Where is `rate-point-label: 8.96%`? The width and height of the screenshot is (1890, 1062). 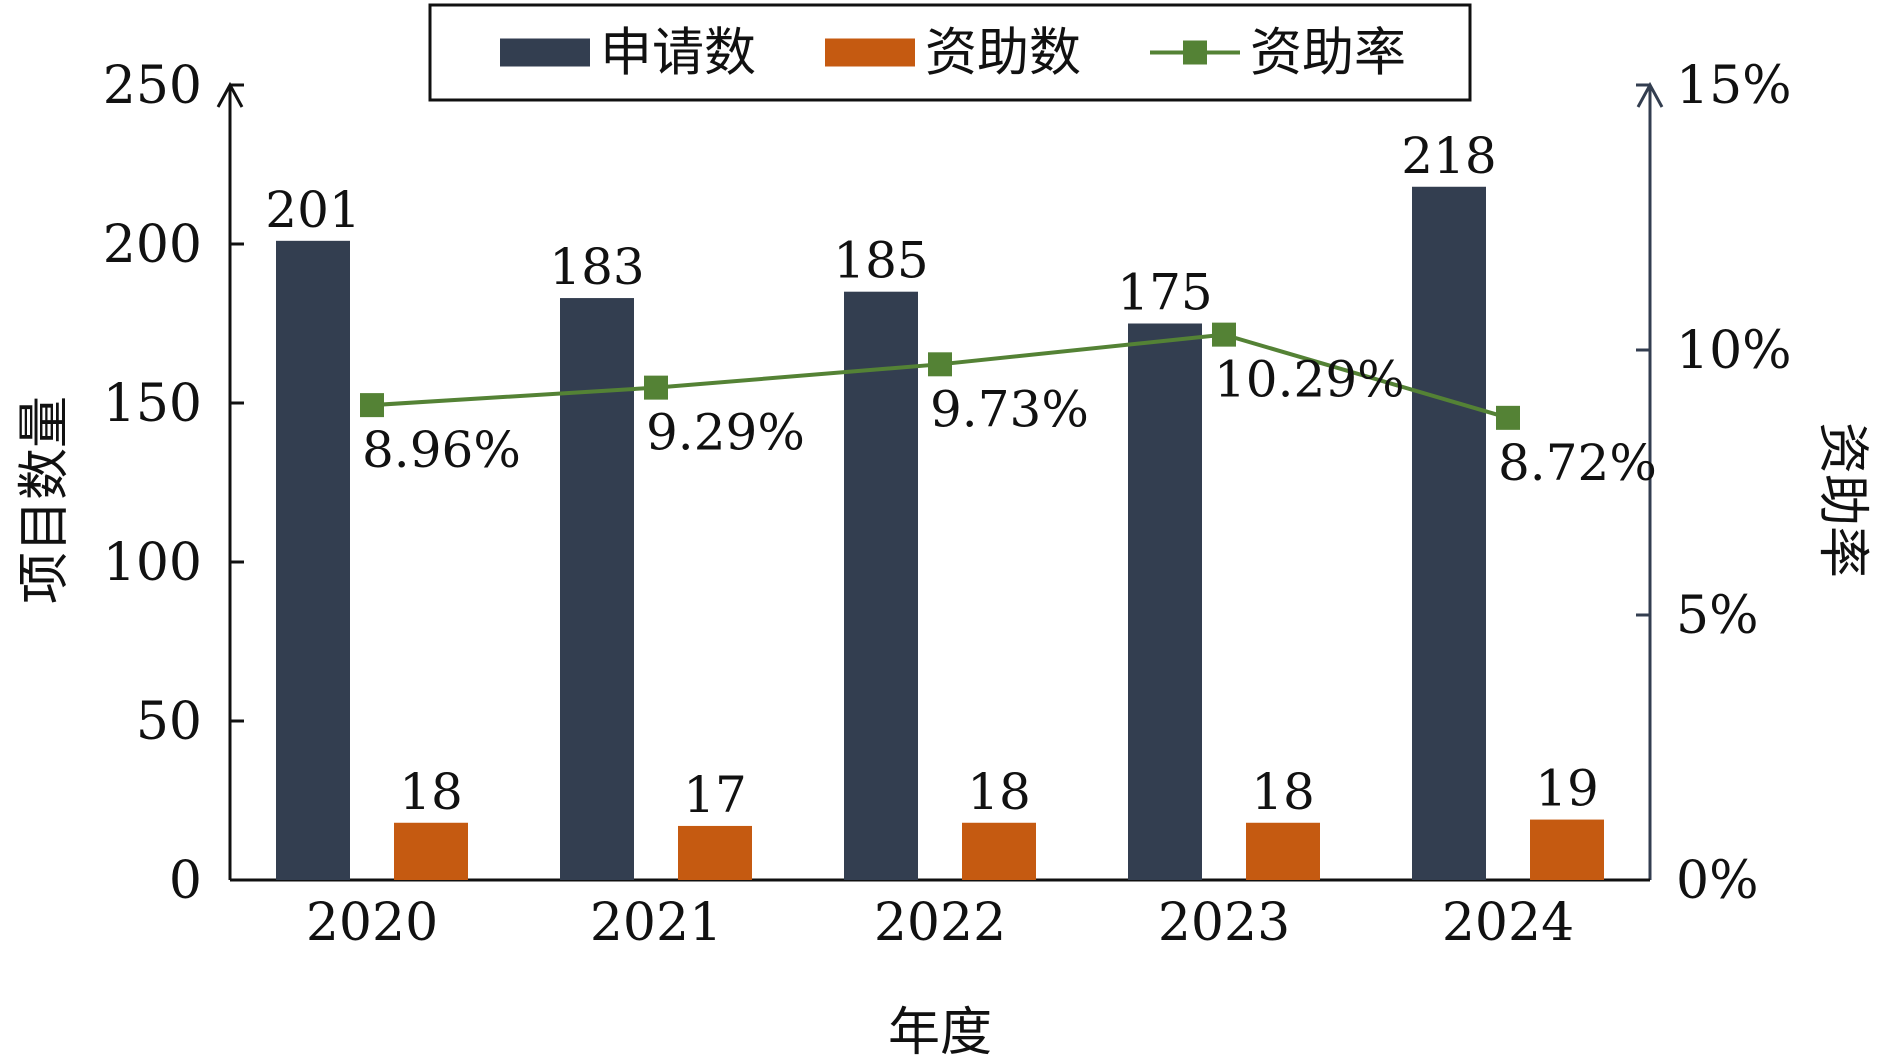 rate-point-label: 8.96% is located at coordinates (441, 450).